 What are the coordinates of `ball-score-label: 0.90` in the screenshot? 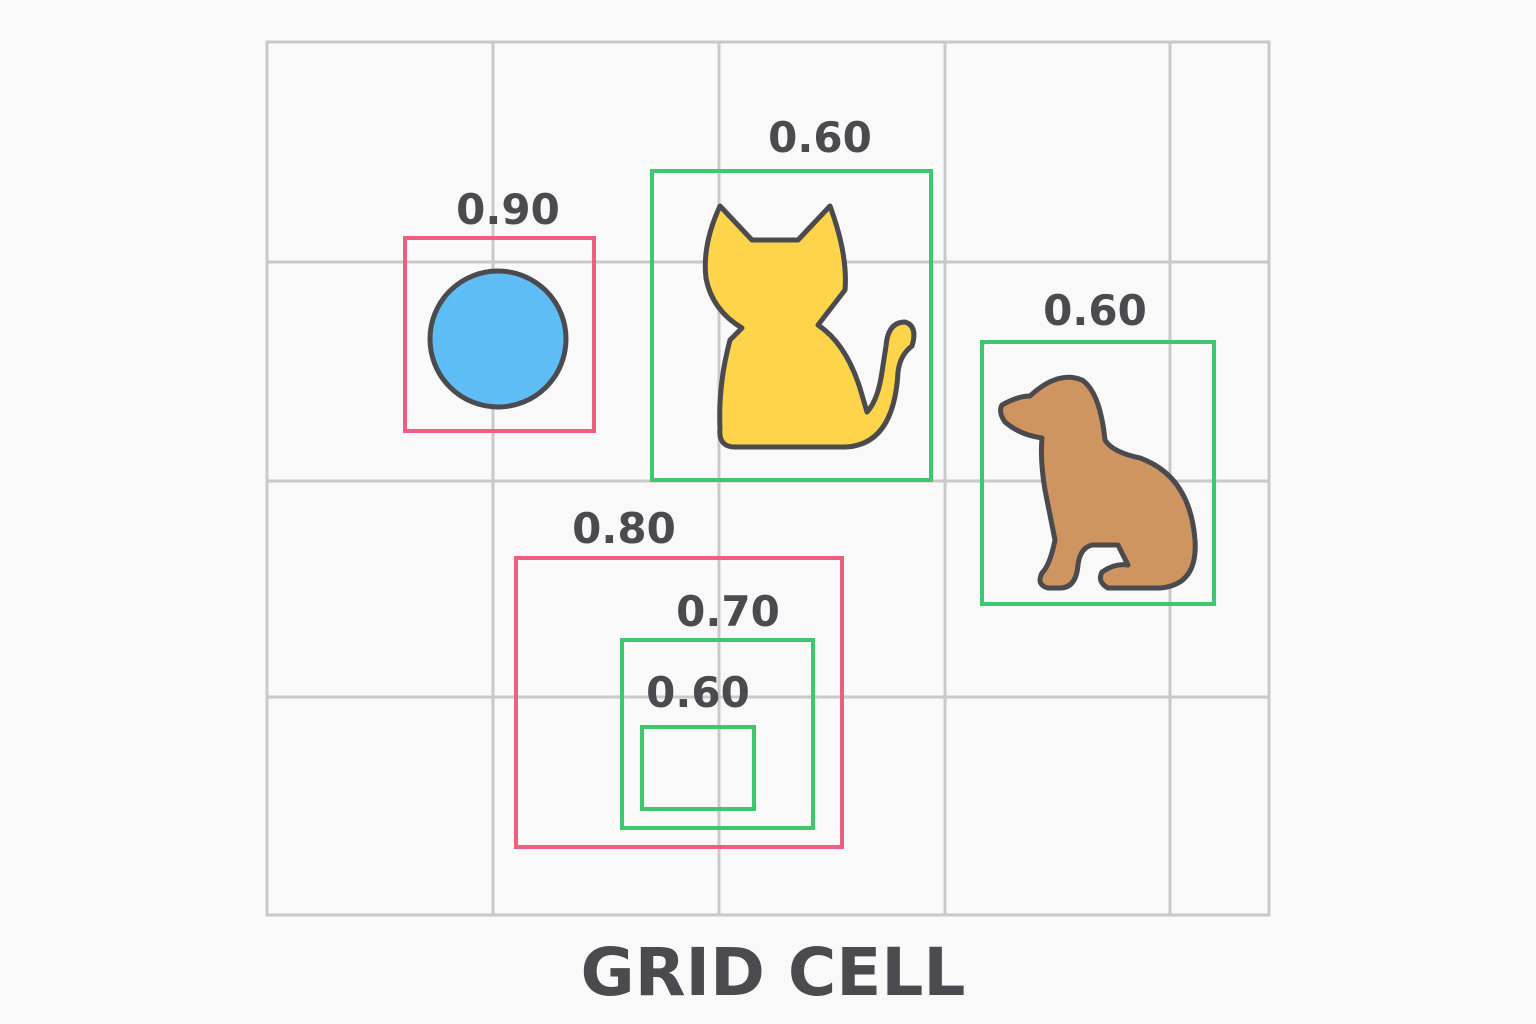 It's located at (508, 209).